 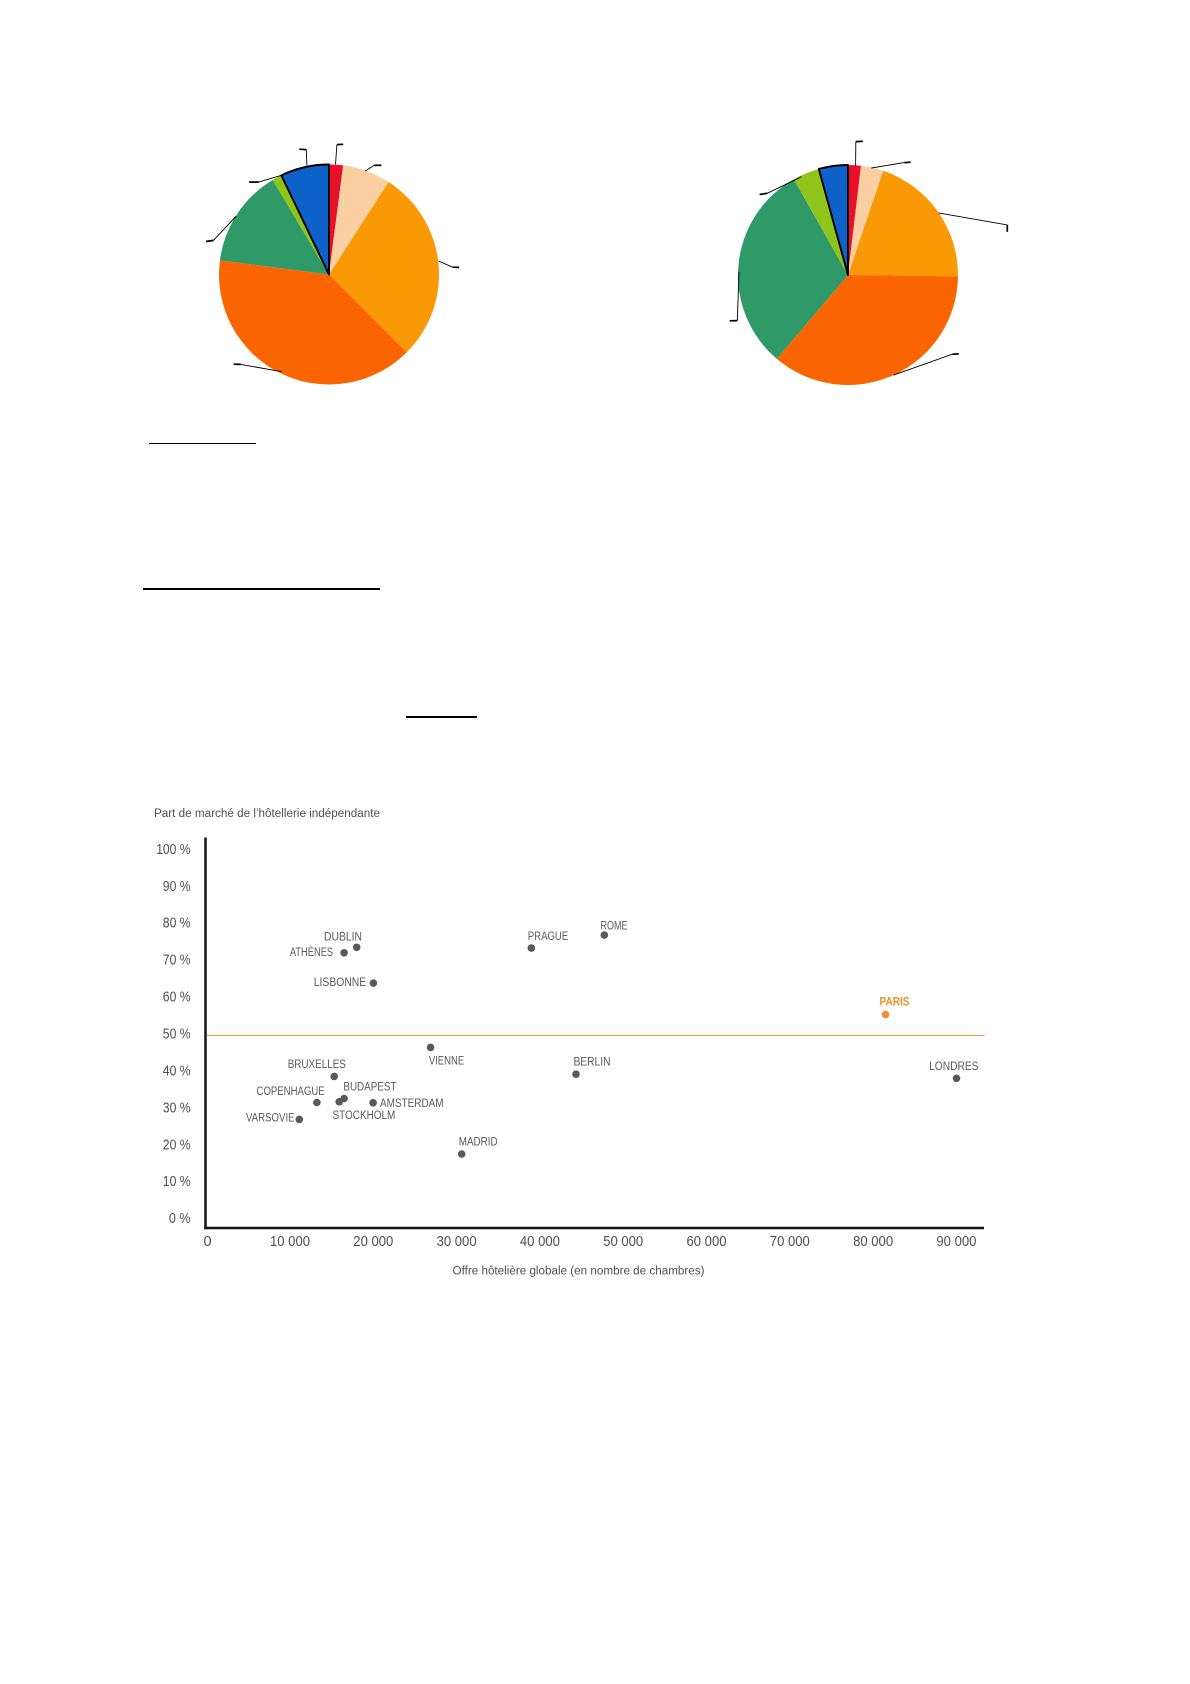 What do you see at coordinates (312, 952) in the screenshot?
I see `svg-text: ATHÈNES` at bounding box center [312, 952].